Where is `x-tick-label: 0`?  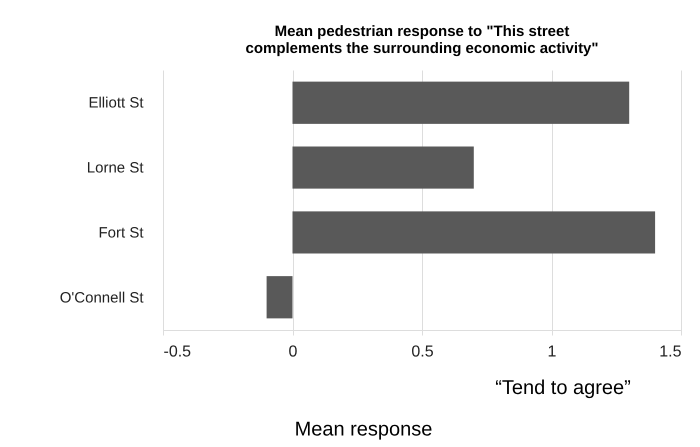 x-tick-label: 0 is located at coordinates (293, 352).